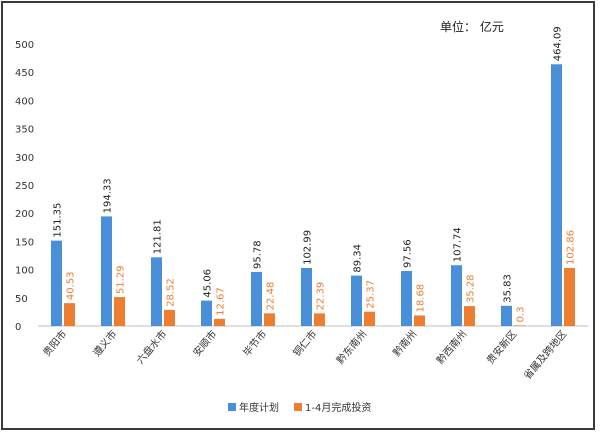 This screenshot has height=435, width=600. What do you see at coordinates (24, 45) in the screenshot?
I see `y-tick-label: 500` at bounding box center [24, 45].